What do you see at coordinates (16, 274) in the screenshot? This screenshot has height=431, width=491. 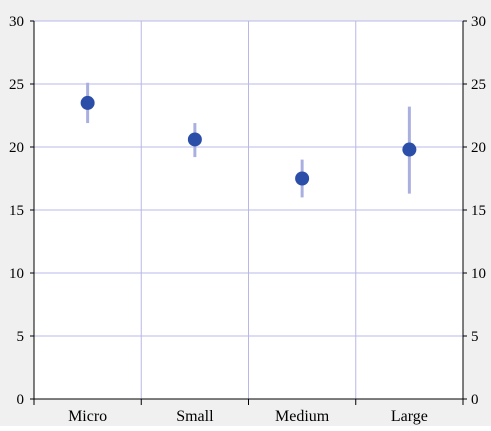 I see `y-tick-label-left: 10` at bounding box center [16, 274].